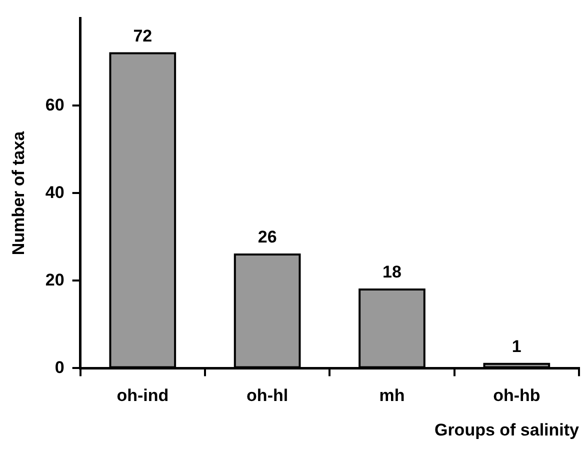  Describe the element at coordinates (142, 396) in the screenshot. I see `x-tick-label: oh-ind` at that location.